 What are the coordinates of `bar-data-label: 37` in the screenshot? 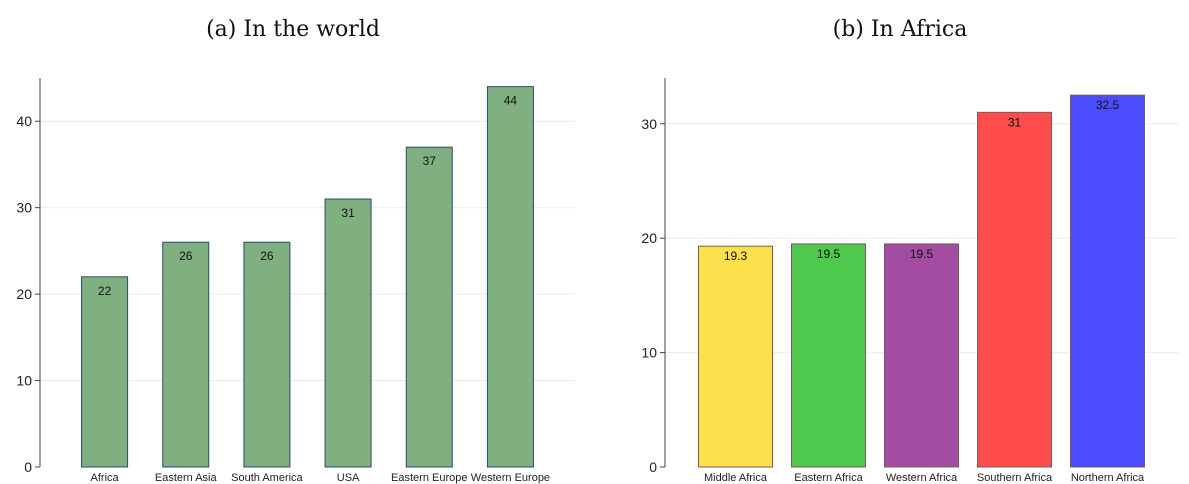 It's located at (430, 161).